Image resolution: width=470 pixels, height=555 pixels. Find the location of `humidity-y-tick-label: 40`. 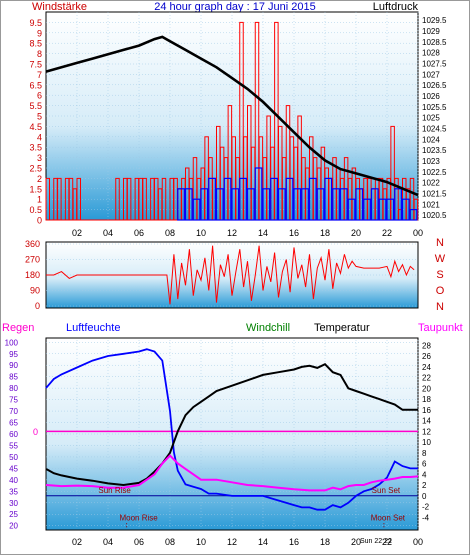

humidity-y-tick-label: 40 is located at coordinates (13, 480).